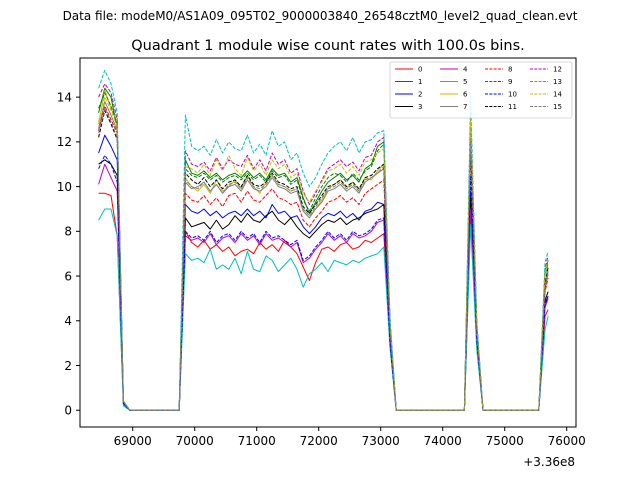 The width and height of the screenshot is (640, 480). What do you see at coordinates (510, 70) in the screenshot?
I see `legend-label-8: 8` at bounding box center [510, 70].